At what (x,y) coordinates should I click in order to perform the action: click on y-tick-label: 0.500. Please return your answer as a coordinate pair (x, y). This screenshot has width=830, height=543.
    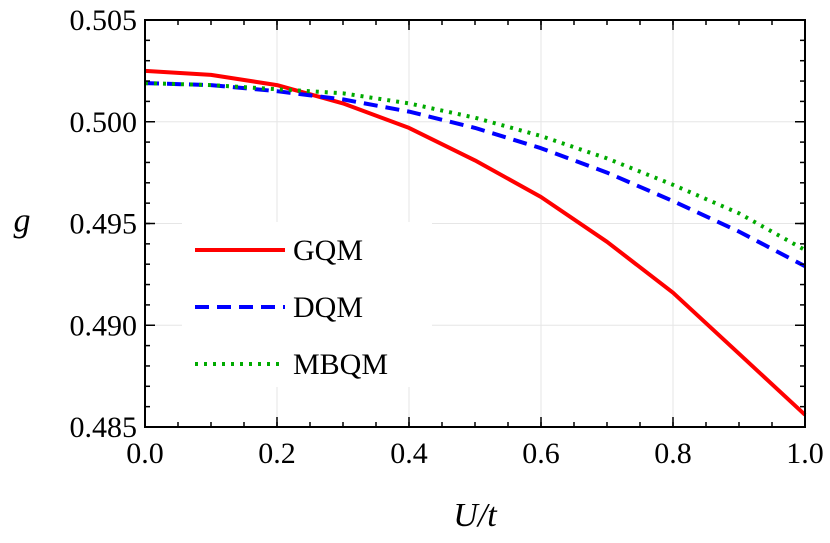
    Looking at the image, I should click on (104, 122).